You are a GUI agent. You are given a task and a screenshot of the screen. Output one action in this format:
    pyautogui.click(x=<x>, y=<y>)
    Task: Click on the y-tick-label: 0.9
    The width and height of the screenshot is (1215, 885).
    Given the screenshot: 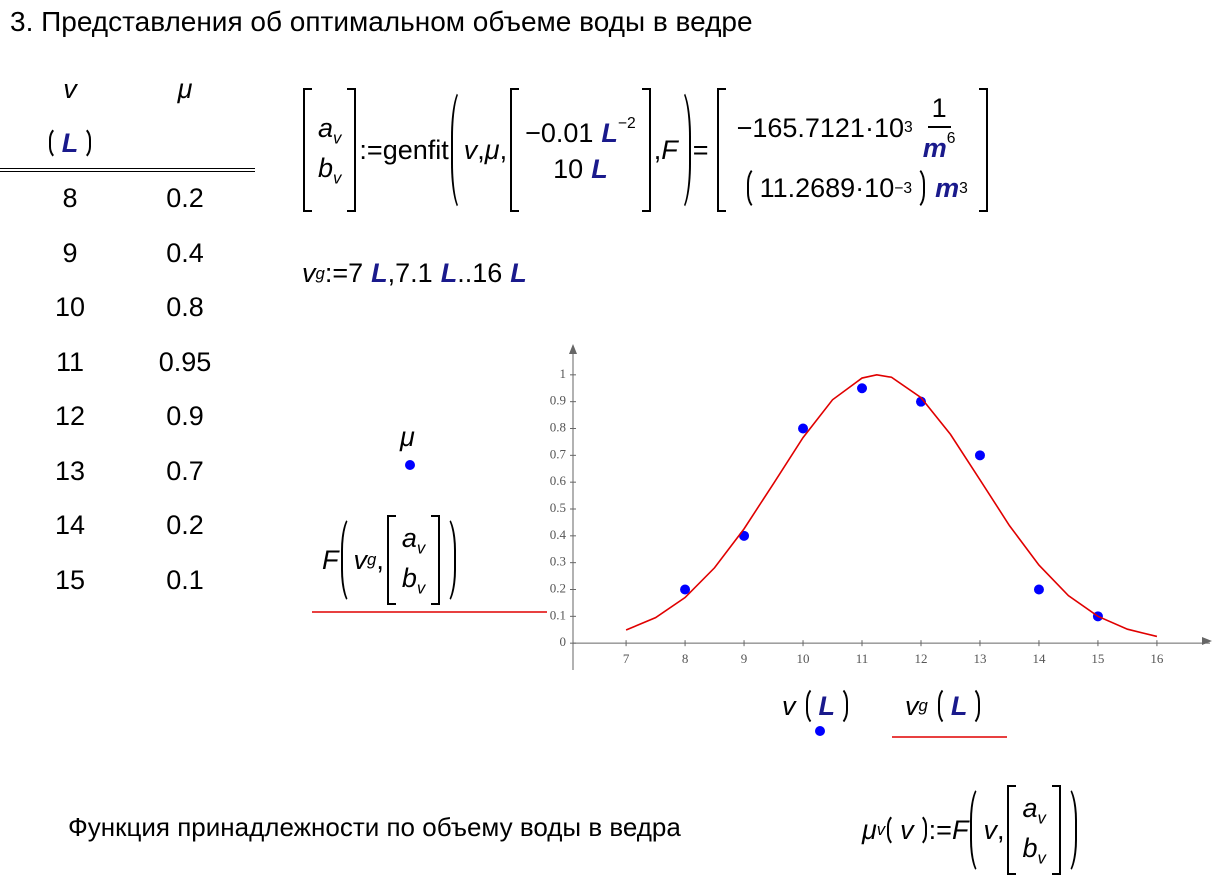 What is the action you would take?
    pyautogui.click(x=558, y=400)
    